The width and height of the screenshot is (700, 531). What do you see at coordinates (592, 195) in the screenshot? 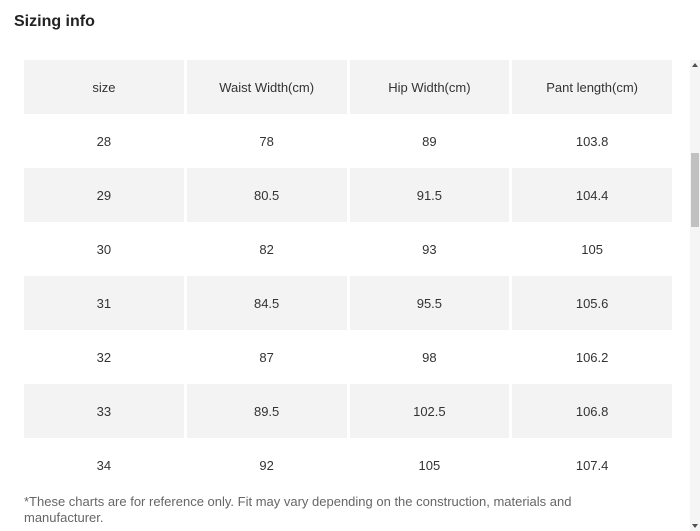
I see `cell-pant-length: 104.4` at bounding box center [592, 195].